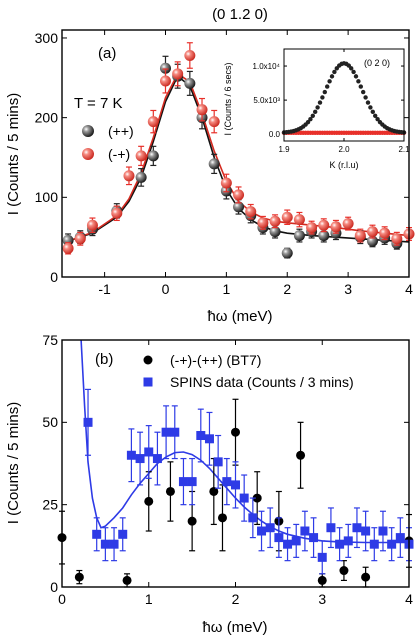 The width and height of the screenshot is (415, 643). I want to click on inset-y-axis-label: I (Counts / 6 secs), so click(228, 98).